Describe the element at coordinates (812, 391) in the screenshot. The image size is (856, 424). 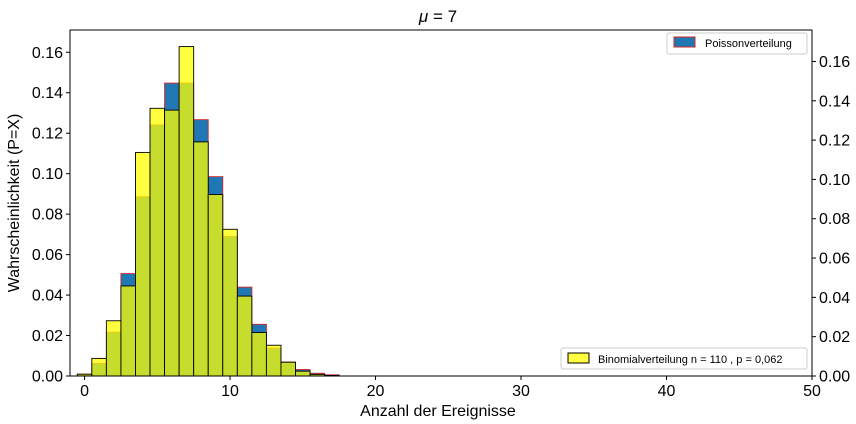
I see `x-tick-label: 50` at that location.